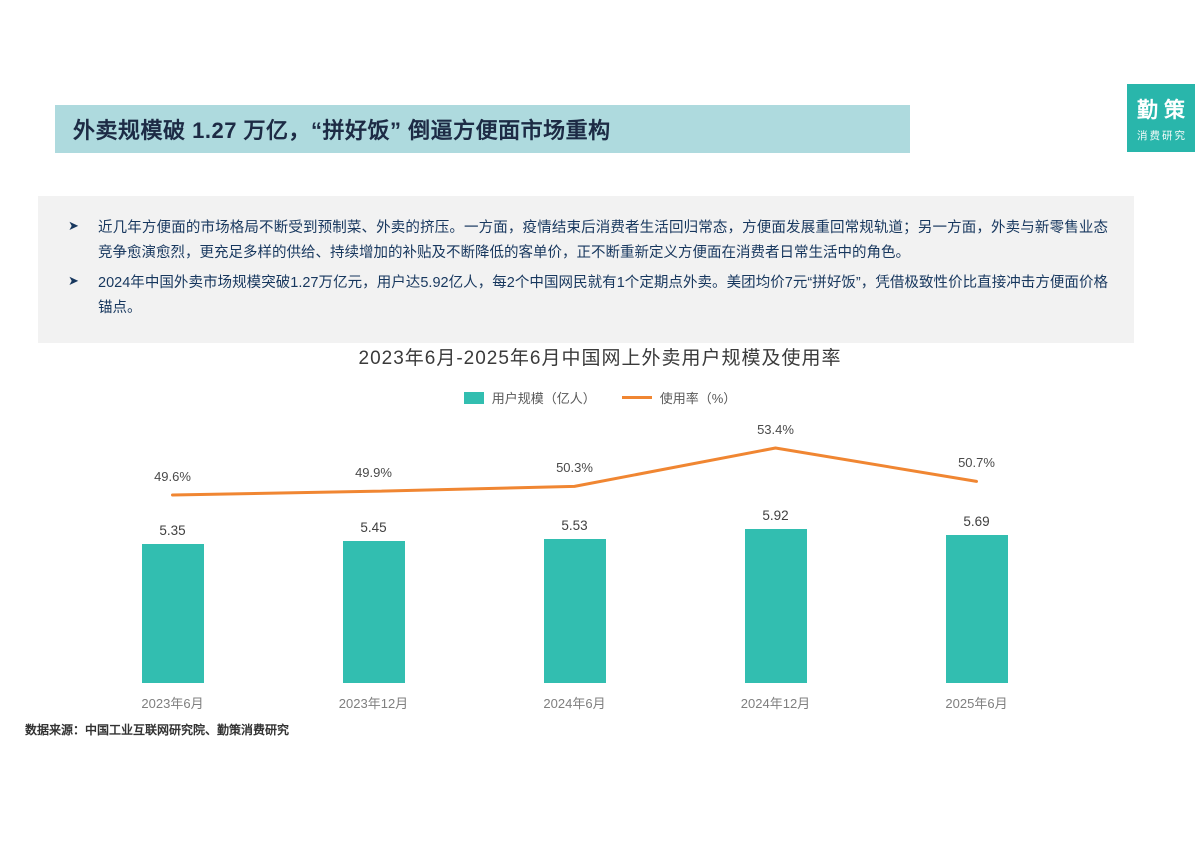 This screenshot has height=849, width=1200. What do you see at coordinates (574, 526) in the screenshot?
I see `bar-value-label: 5.53` at bounding box center [574, 526].